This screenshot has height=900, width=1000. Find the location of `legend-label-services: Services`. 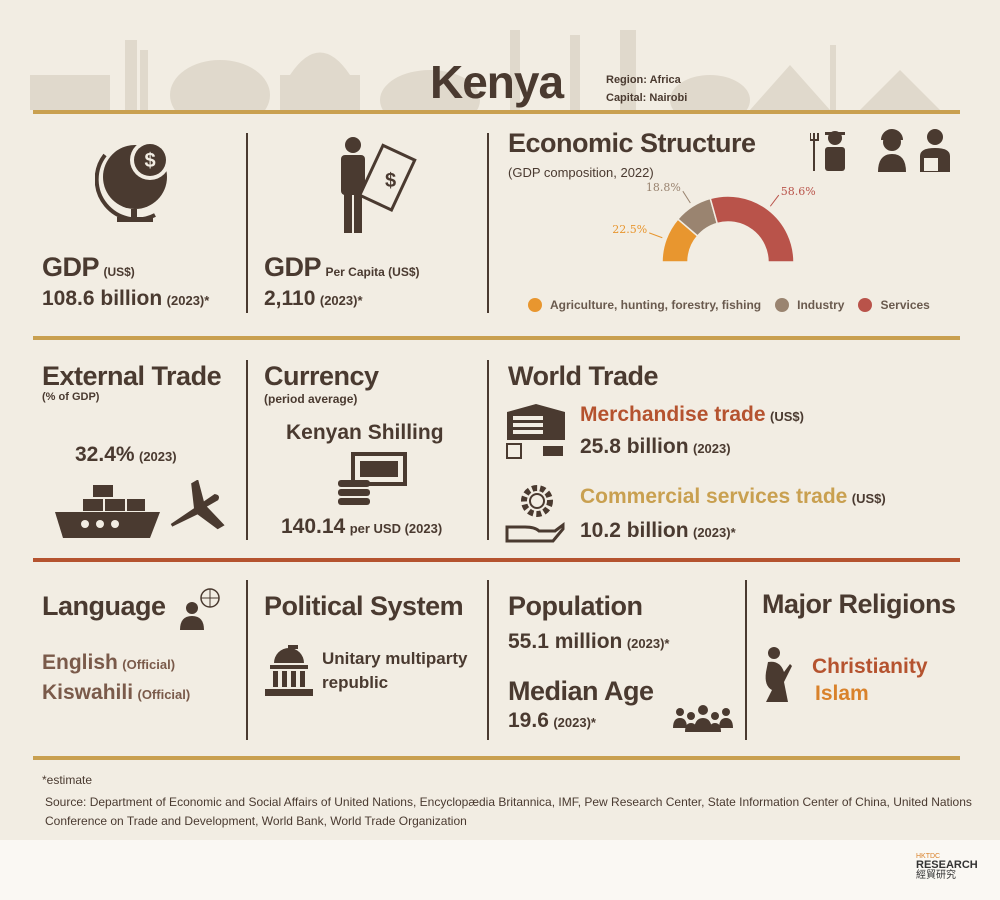

legend-label-services: Services is located at coordinates (905, 305).